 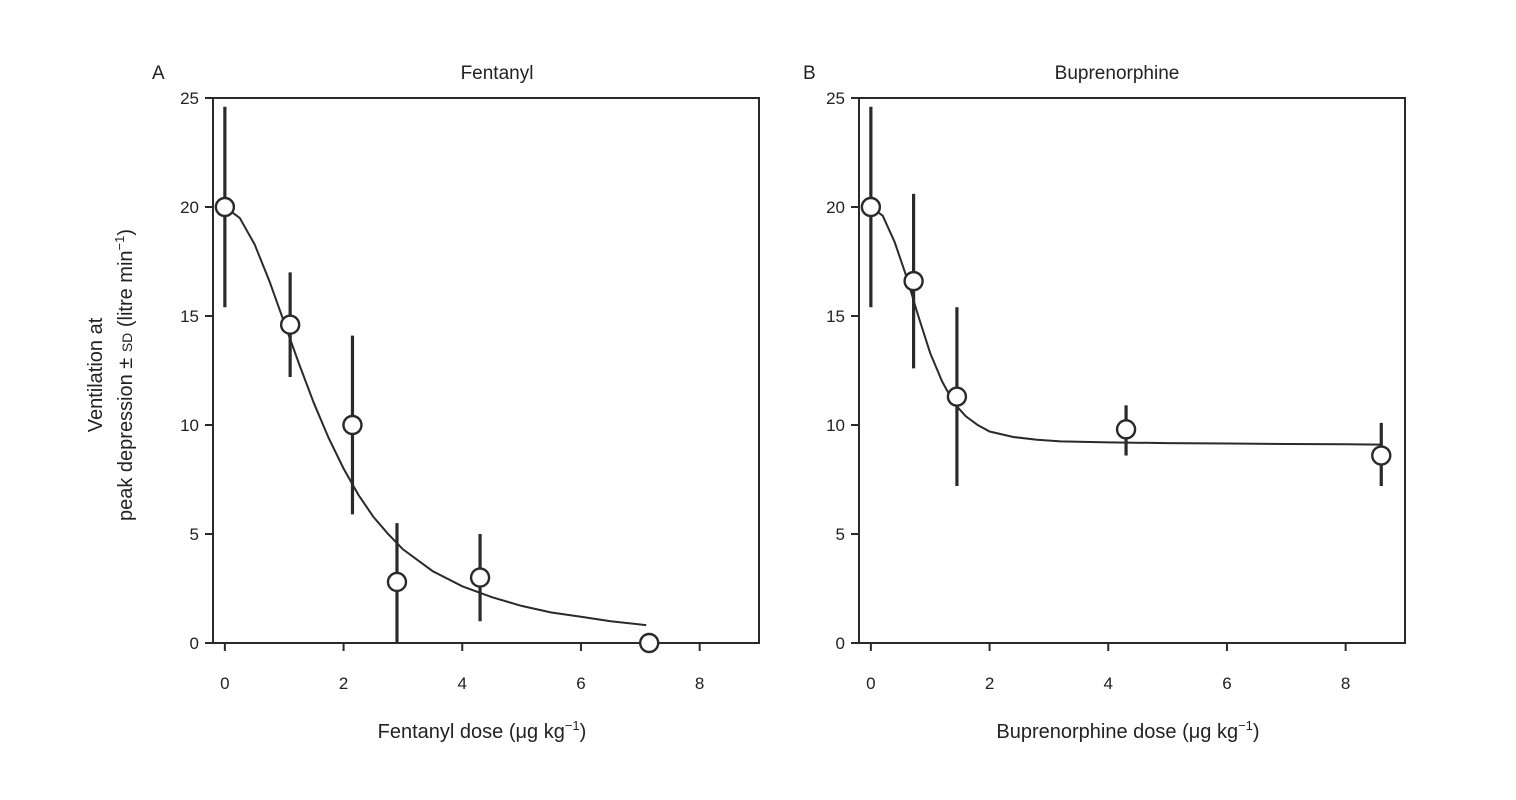 What do you see at coordinates (352, 374) in the screenshot?
I see `panel-a-error-bars` at bounding box center [352, 374].